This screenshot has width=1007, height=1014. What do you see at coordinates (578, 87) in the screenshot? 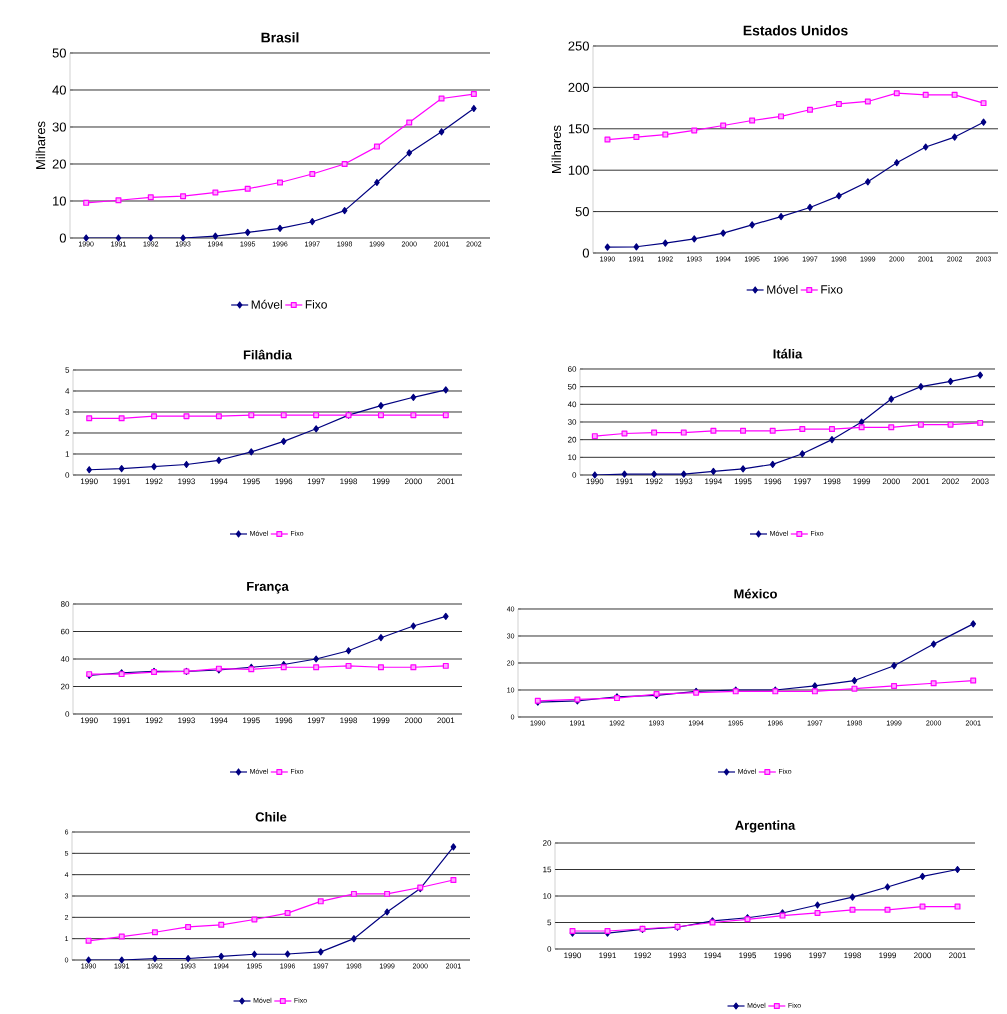
I see `y-tick-label: 200` at bounding box center [578, 87].